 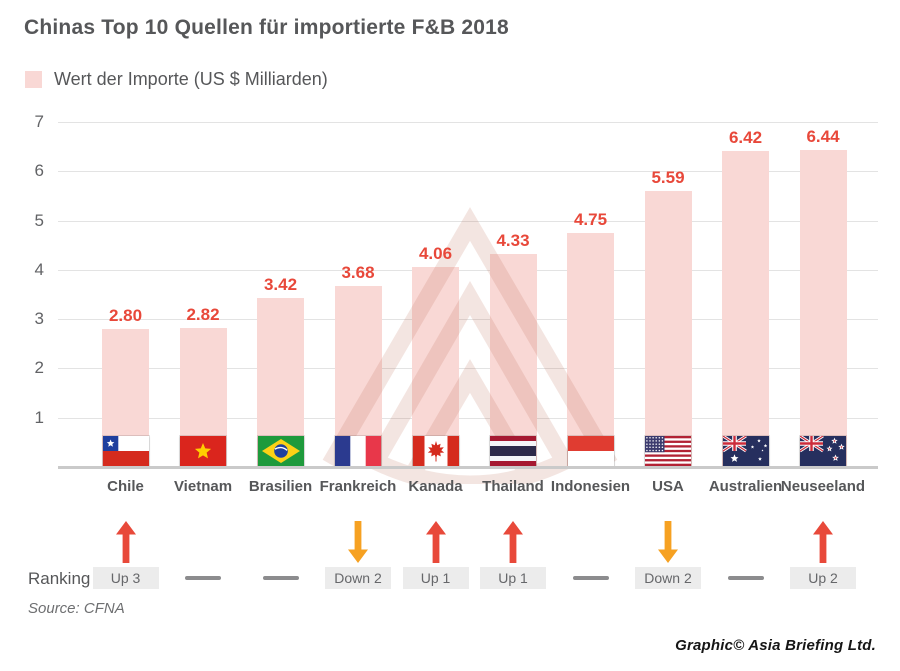 What do you see at coordinates (513, 486) in the screenshot?
I see `category-label: Thailand` at bounding box center [513, 486].